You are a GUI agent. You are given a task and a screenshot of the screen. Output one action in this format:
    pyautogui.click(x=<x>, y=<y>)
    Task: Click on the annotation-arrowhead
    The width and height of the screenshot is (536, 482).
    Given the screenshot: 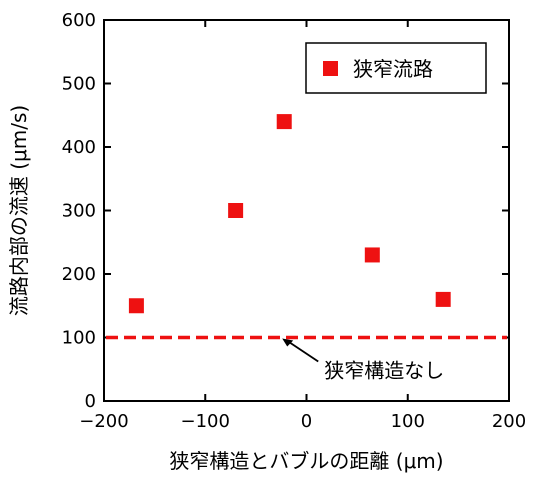 What is the action you would take?
    pyautogui.click(x=288, y=342)
    